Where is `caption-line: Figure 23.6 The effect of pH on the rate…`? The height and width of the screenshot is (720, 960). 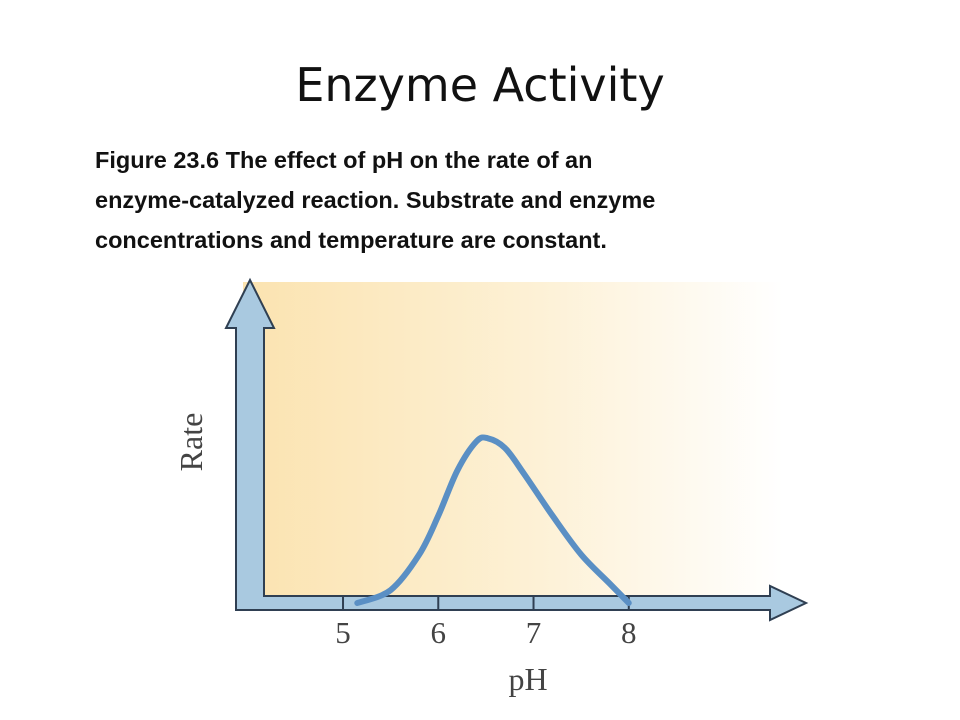
caption-line: Figure 23.6 The effect of pH on the rate… is located at coordinates (344, 160).